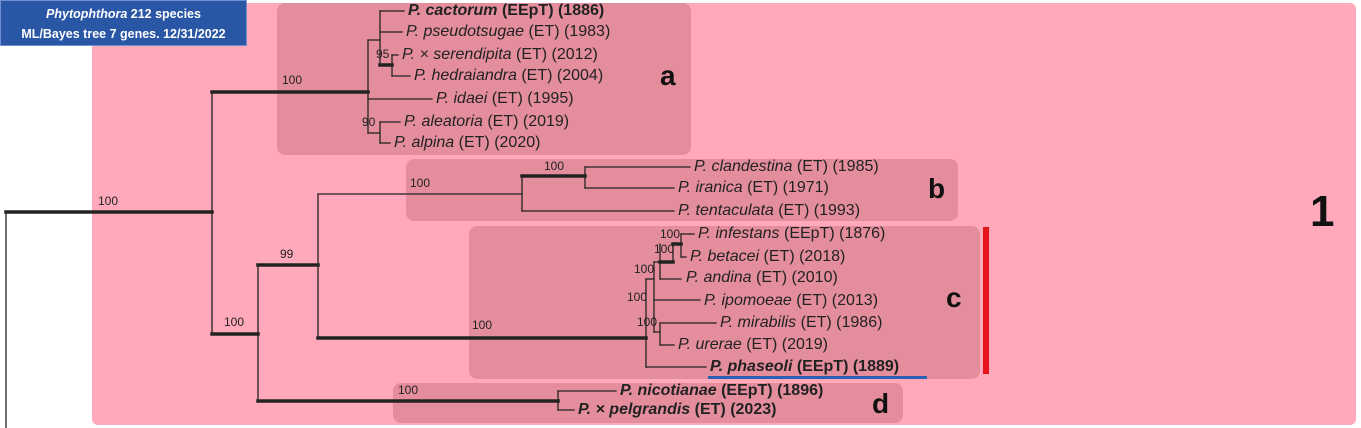 This screenshot has height=428, width=1361. What do you see at coordinates (791, 300) in the screenshot?
I see `taxon-label: P. ipomoeae (ET) (2013)` at bounding box center [791, 300].